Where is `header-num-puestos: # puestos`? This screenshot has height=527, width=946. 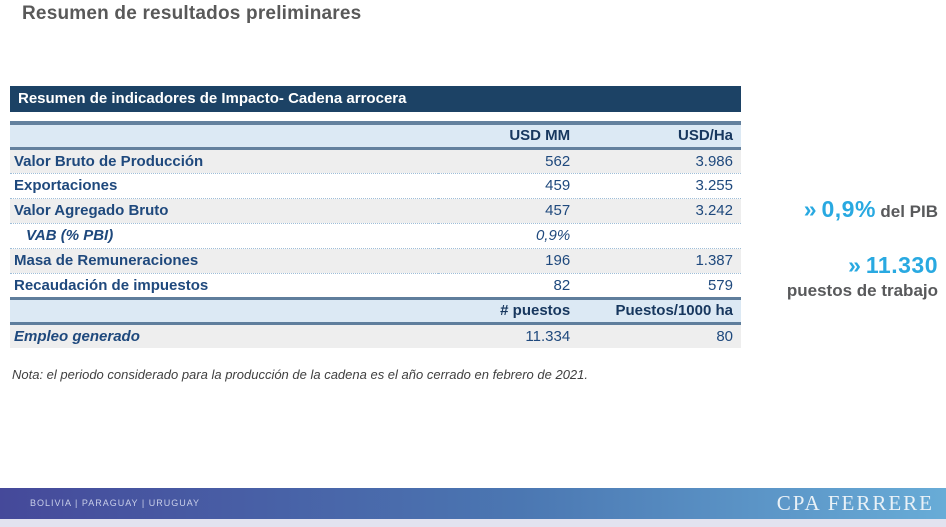
header-num-puestos: # puestos is located at coordinates (509, 310).